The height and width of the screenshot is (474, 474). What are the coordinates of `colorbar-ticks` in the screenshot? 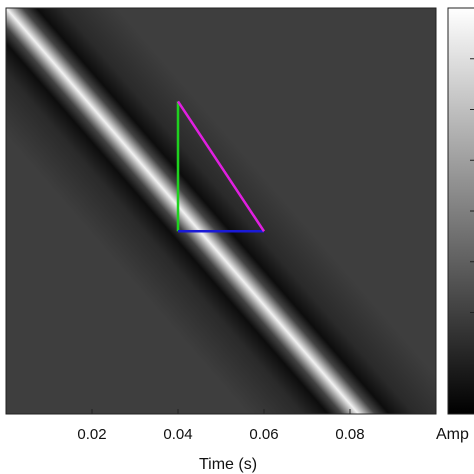 It's located at (472, 211).